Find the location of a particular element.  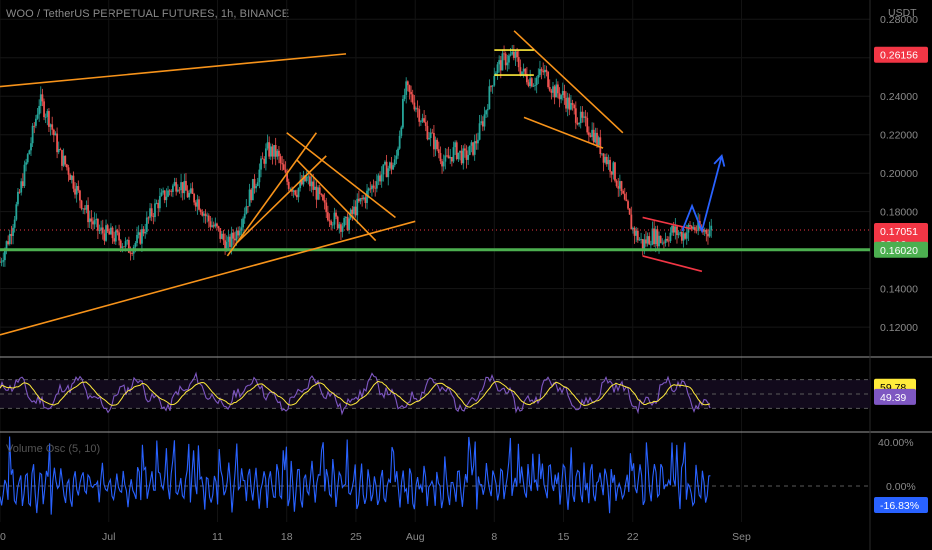

volume-tick-label: 0.00% is located at coordinates (901, 487).